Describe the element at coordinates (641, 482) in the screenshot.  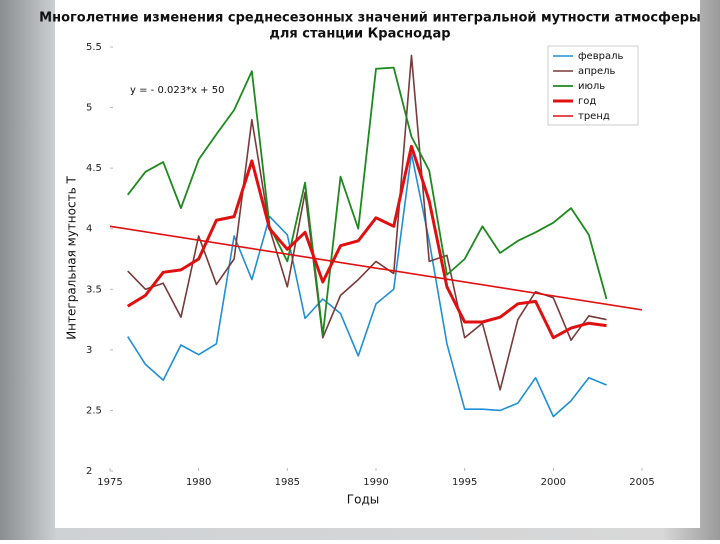
I see `x-tick-label: 2005` at that location.